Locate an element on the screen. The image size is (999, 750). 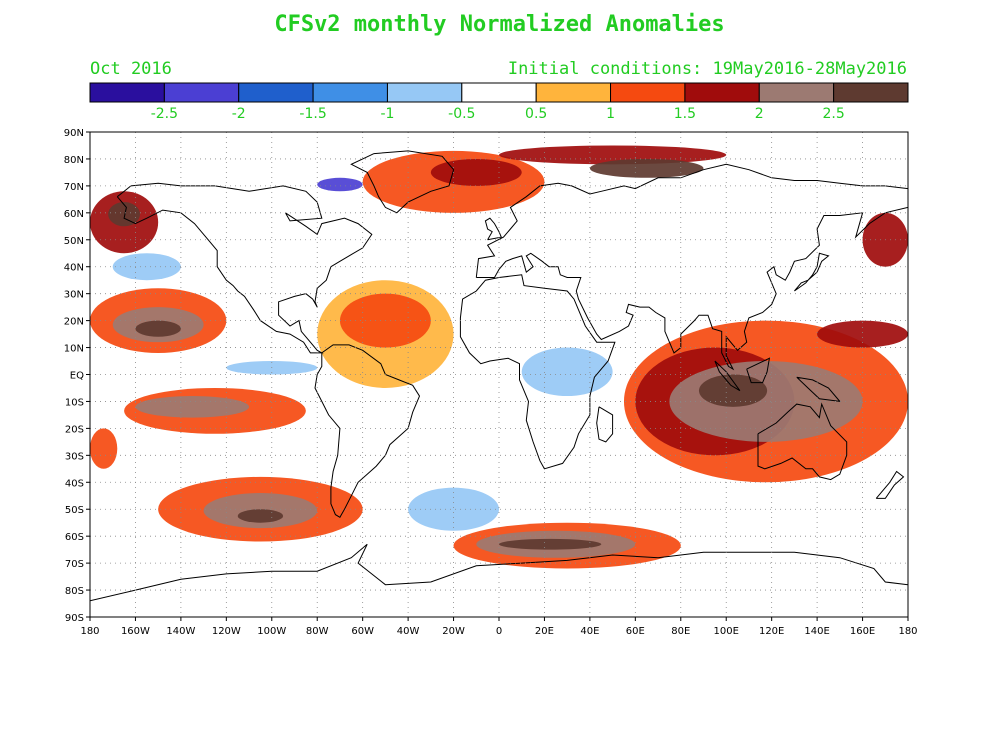
lat-label: 40S is located at coordinates (74, 483).